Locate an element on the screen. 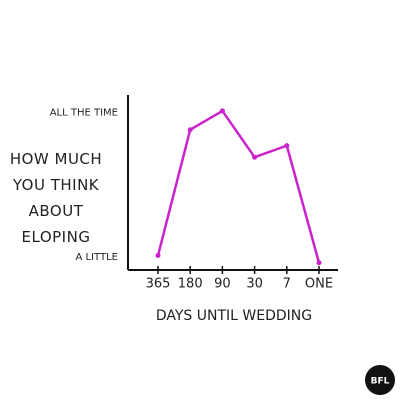  y-tick-label: ALL THE TIME is located at coordinates (84, 112).